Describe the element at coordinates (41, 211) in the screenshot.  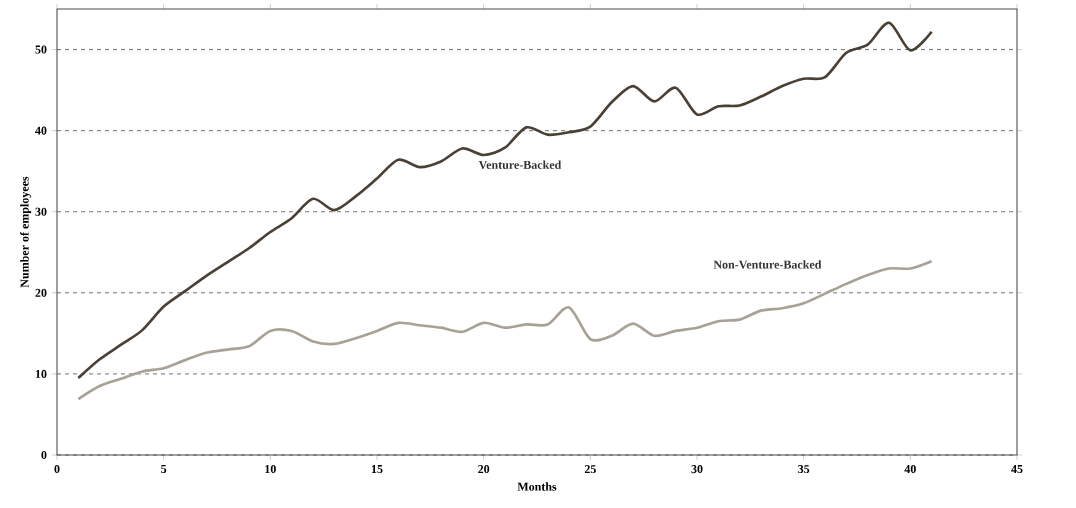
I see `y-tick-label: 30` at that location.